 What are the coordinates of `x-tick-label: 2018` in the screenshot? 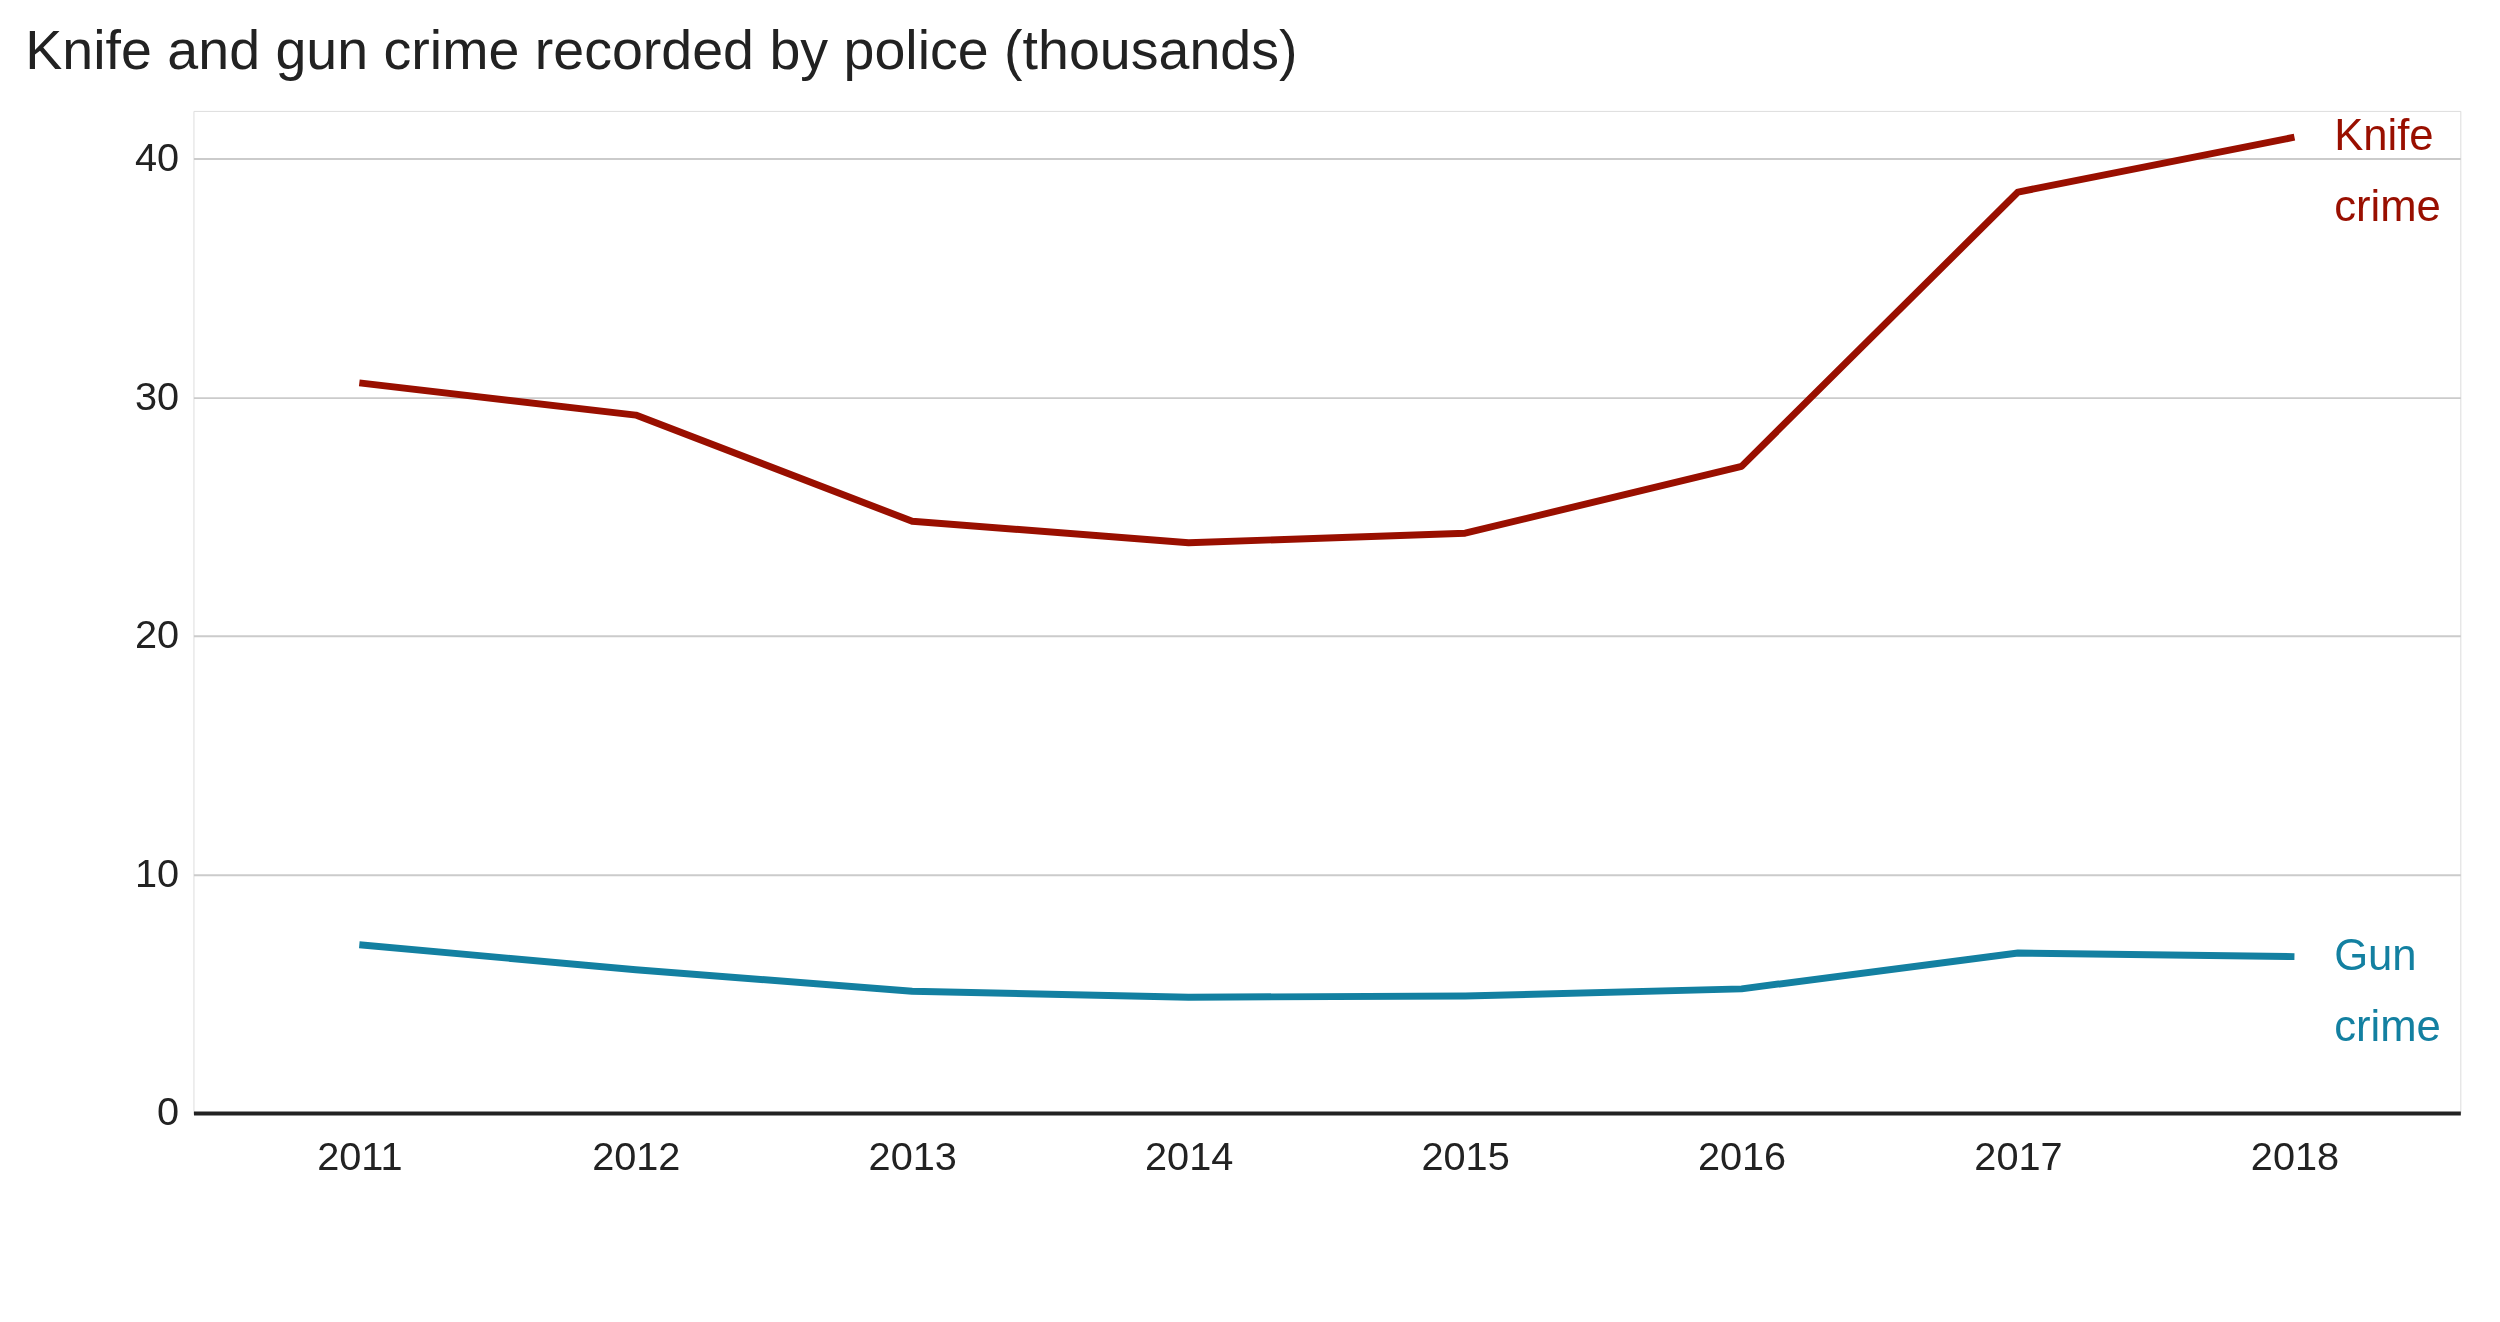 It's located at (2295, 1155).